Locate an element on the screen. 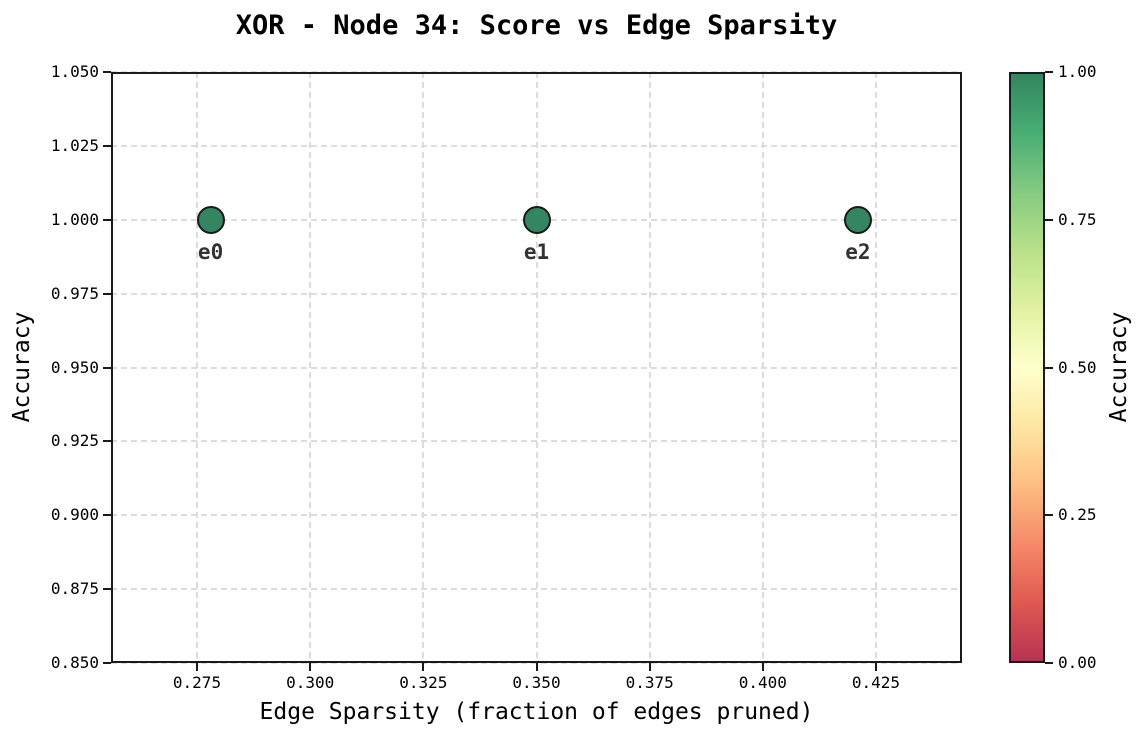  y-tick-label: 1.025 is located at coordinates (74, 145).